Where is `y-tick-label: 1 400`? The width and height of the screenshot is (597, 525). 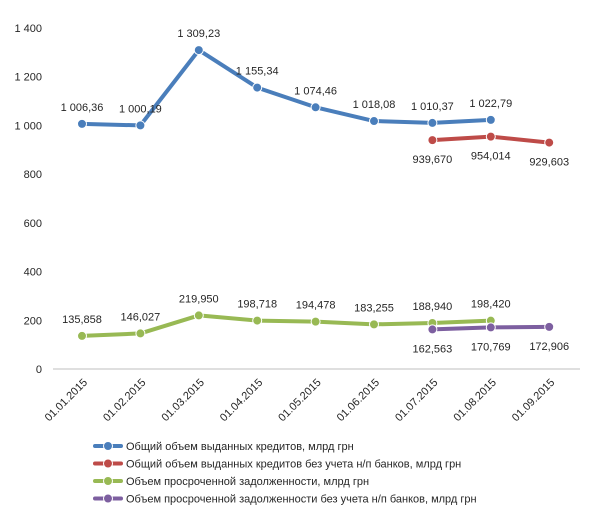
y-tick-label: 1 400 is located at coordinates (28, 29).